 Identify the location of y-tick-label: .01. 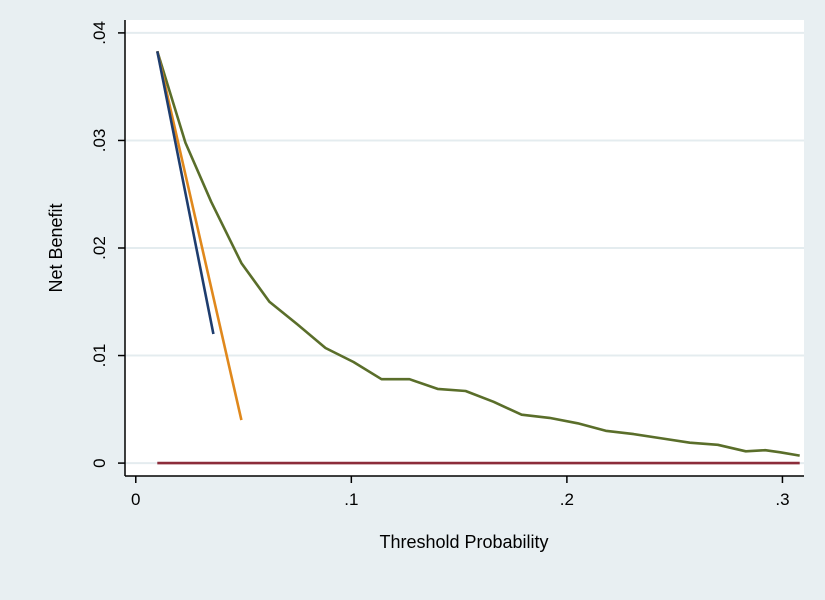
(99, 356).